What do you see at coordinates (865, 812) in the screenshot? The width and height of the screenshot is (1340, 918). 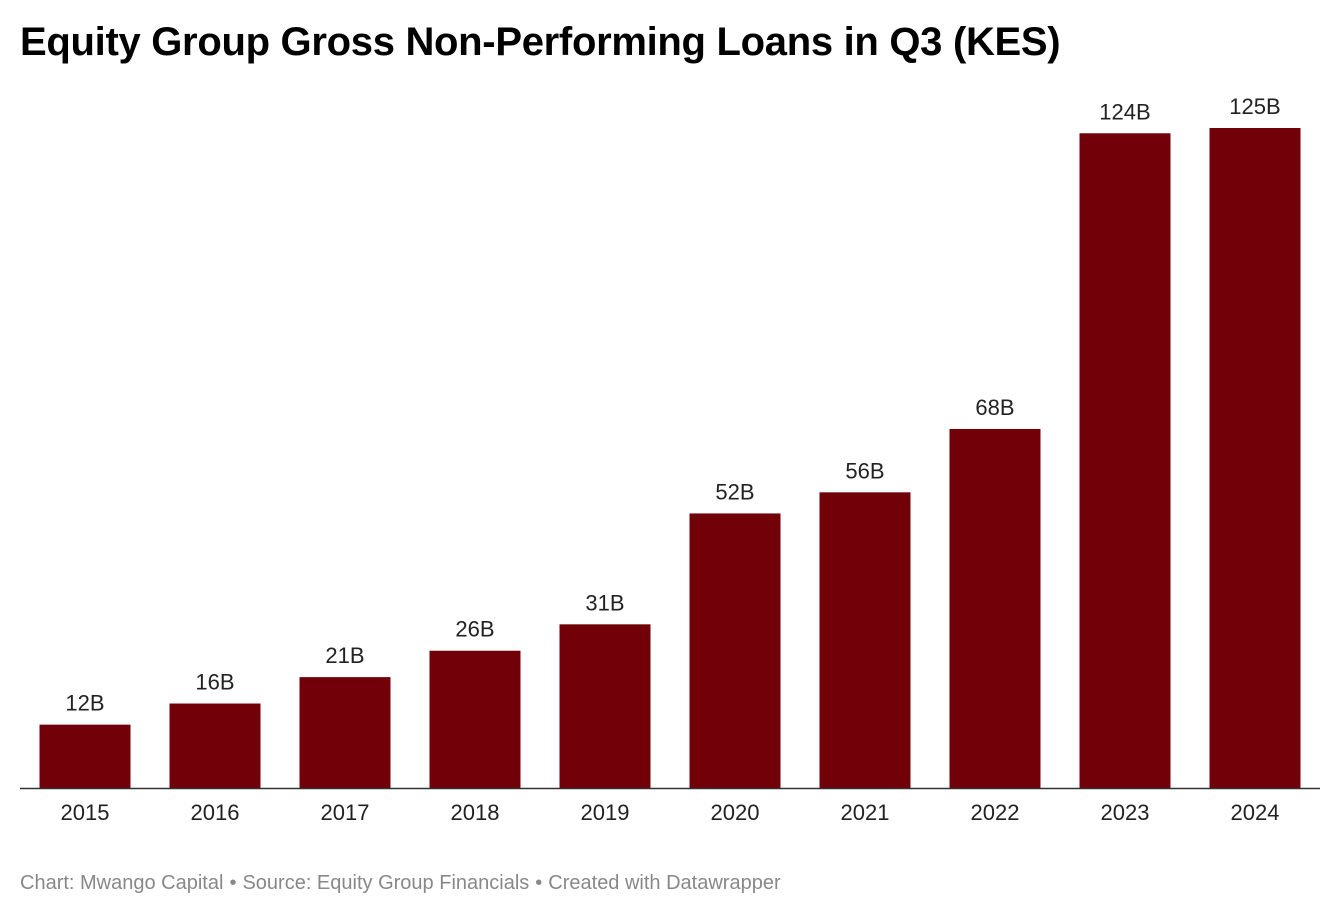 I see `x-tick-label-2021: 2021` at bounding box center [865, 812].